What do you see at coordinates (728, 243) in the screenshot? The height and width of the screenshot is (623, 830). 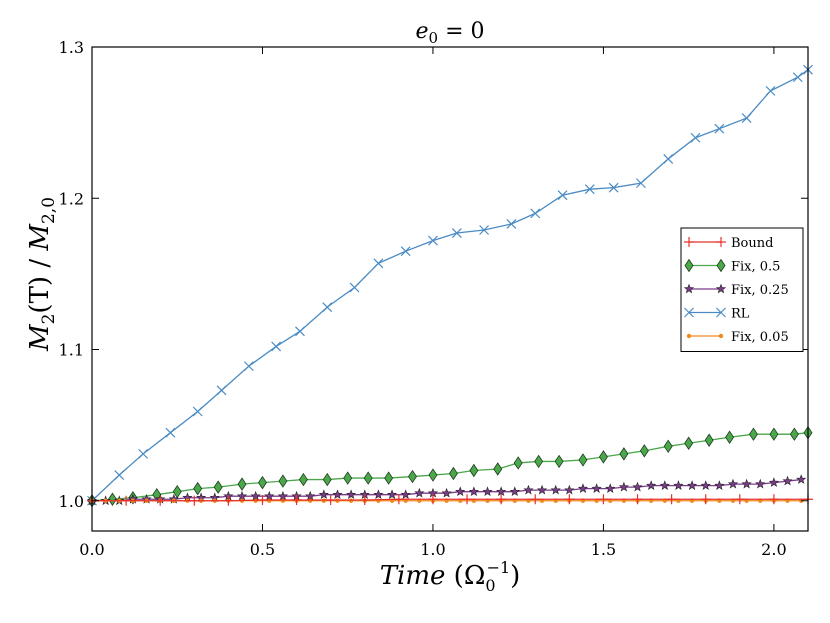 I see `legend-entry: Bound` at bounding box center [728, 243].